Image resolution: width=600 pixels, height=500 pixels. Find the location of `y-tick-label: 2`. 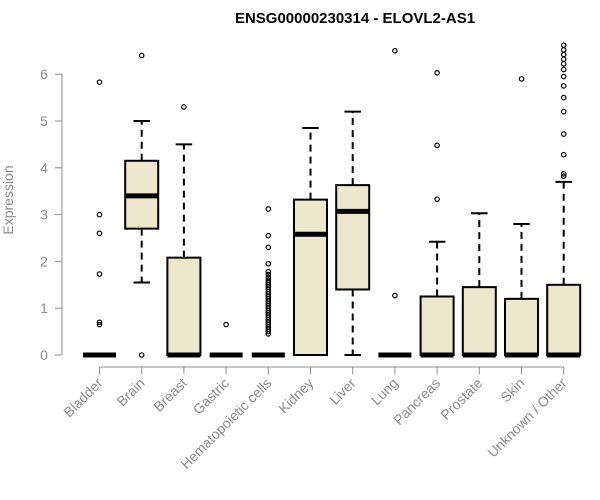

y-tick-label: 2 is located at coordinates (44, 261).